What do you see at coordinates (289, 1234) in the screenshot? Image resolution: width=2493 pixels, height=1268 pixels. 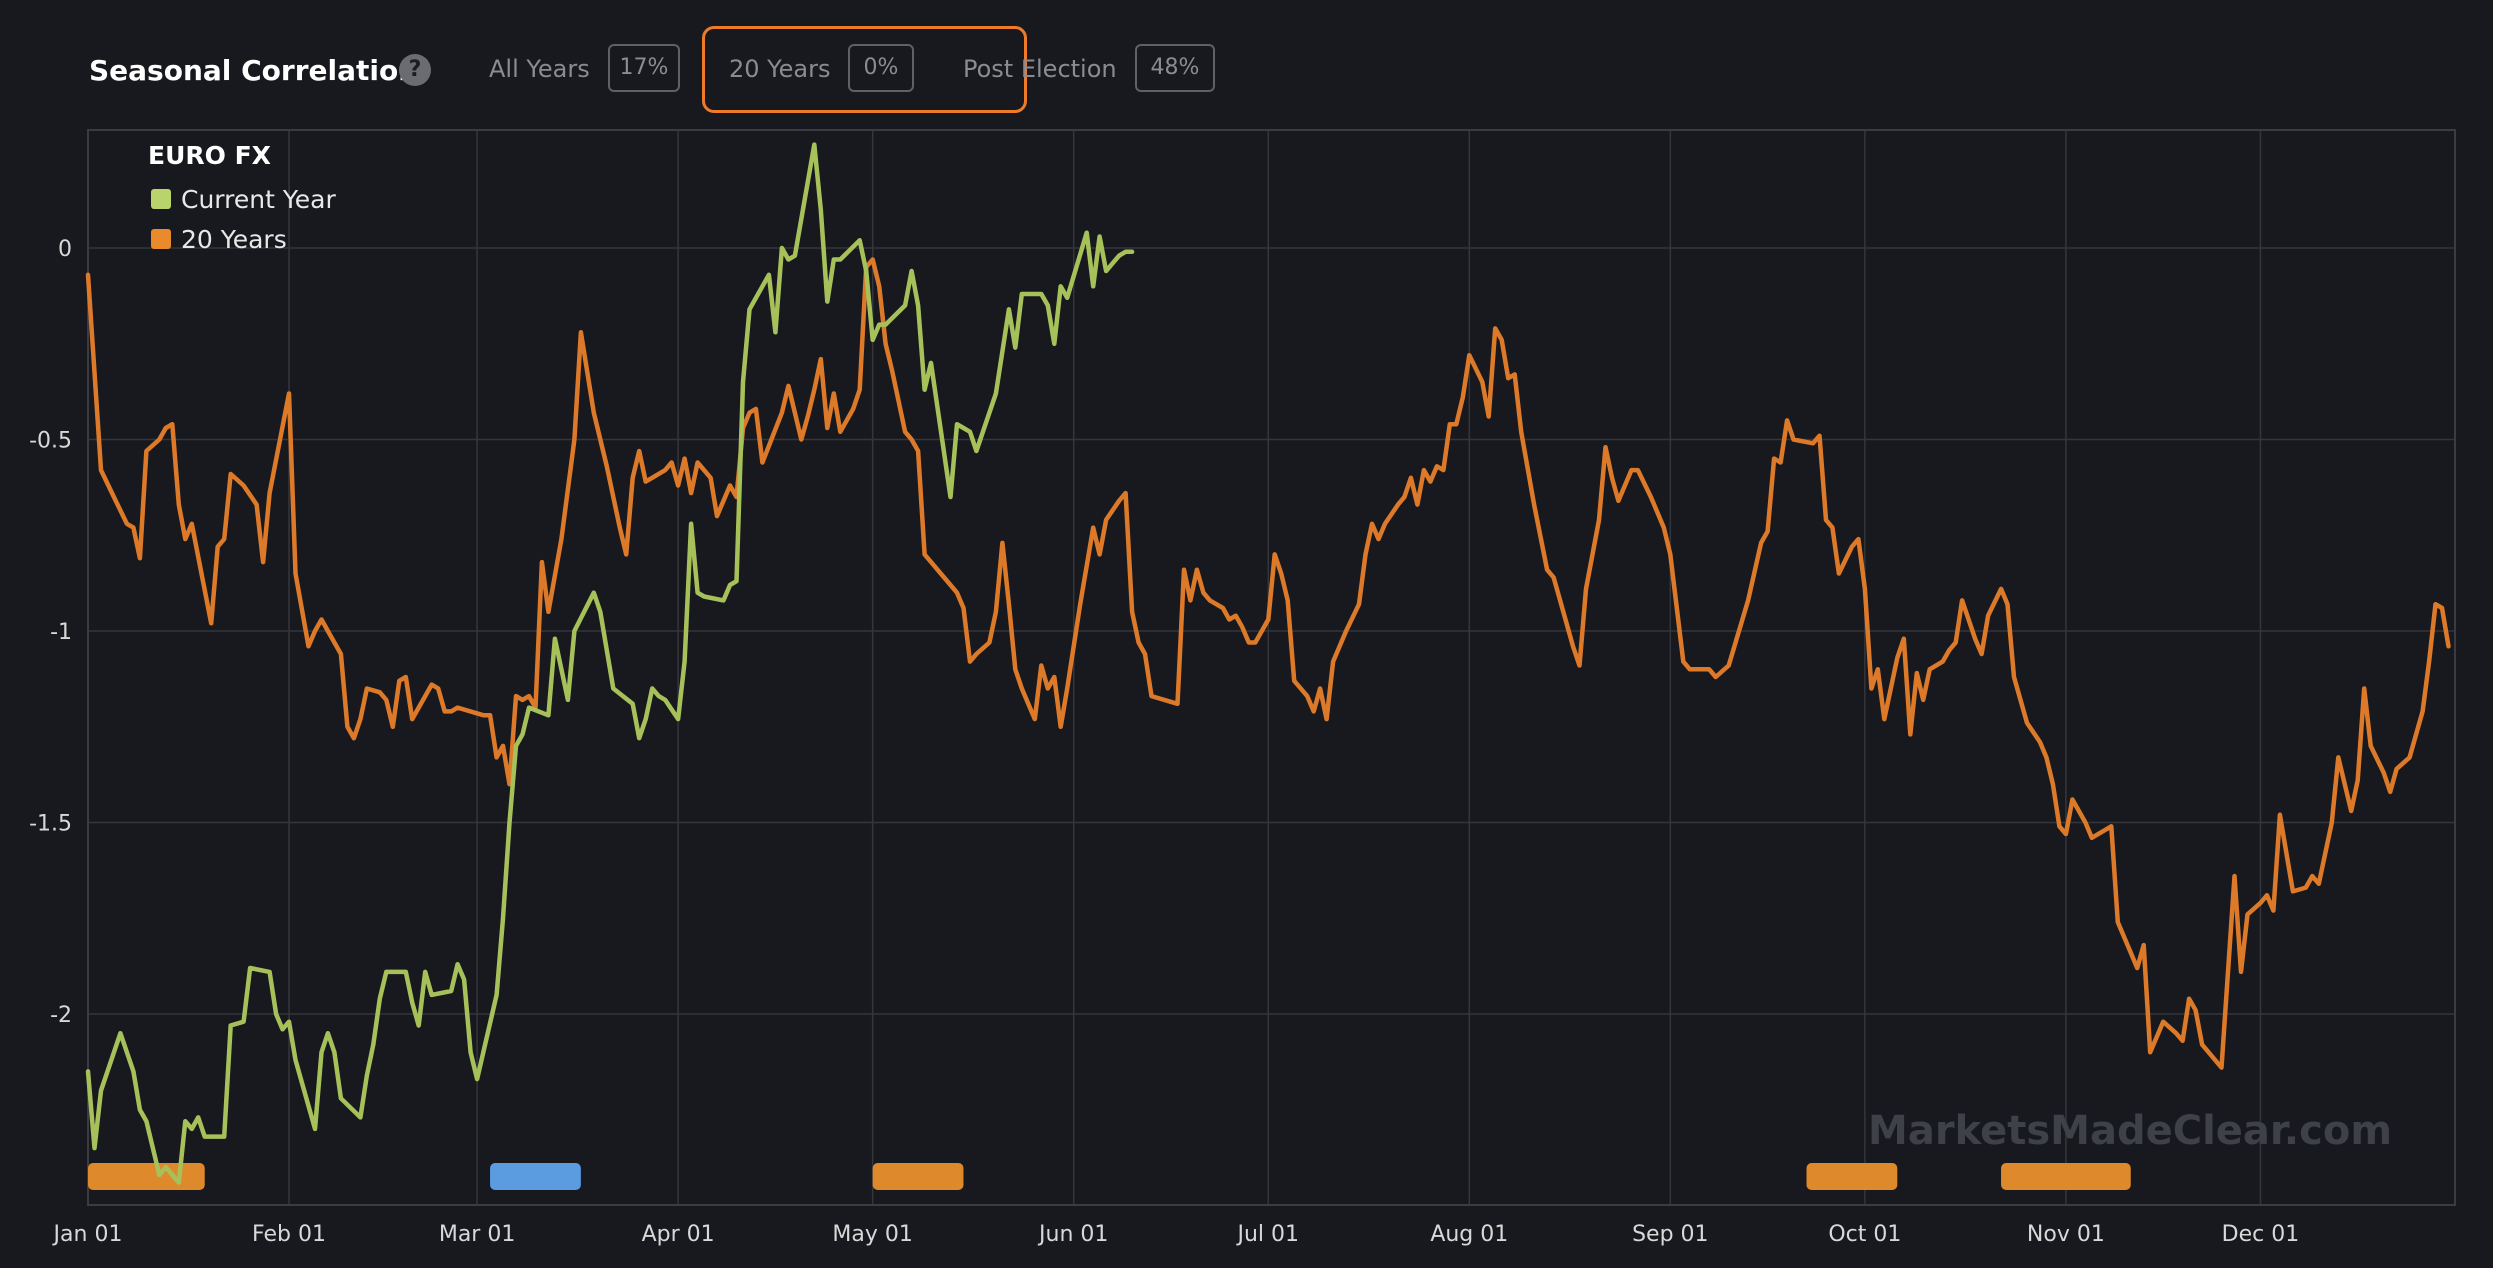 I see `x-tick-label: Feb 01` at bounding box center [289, 1234].